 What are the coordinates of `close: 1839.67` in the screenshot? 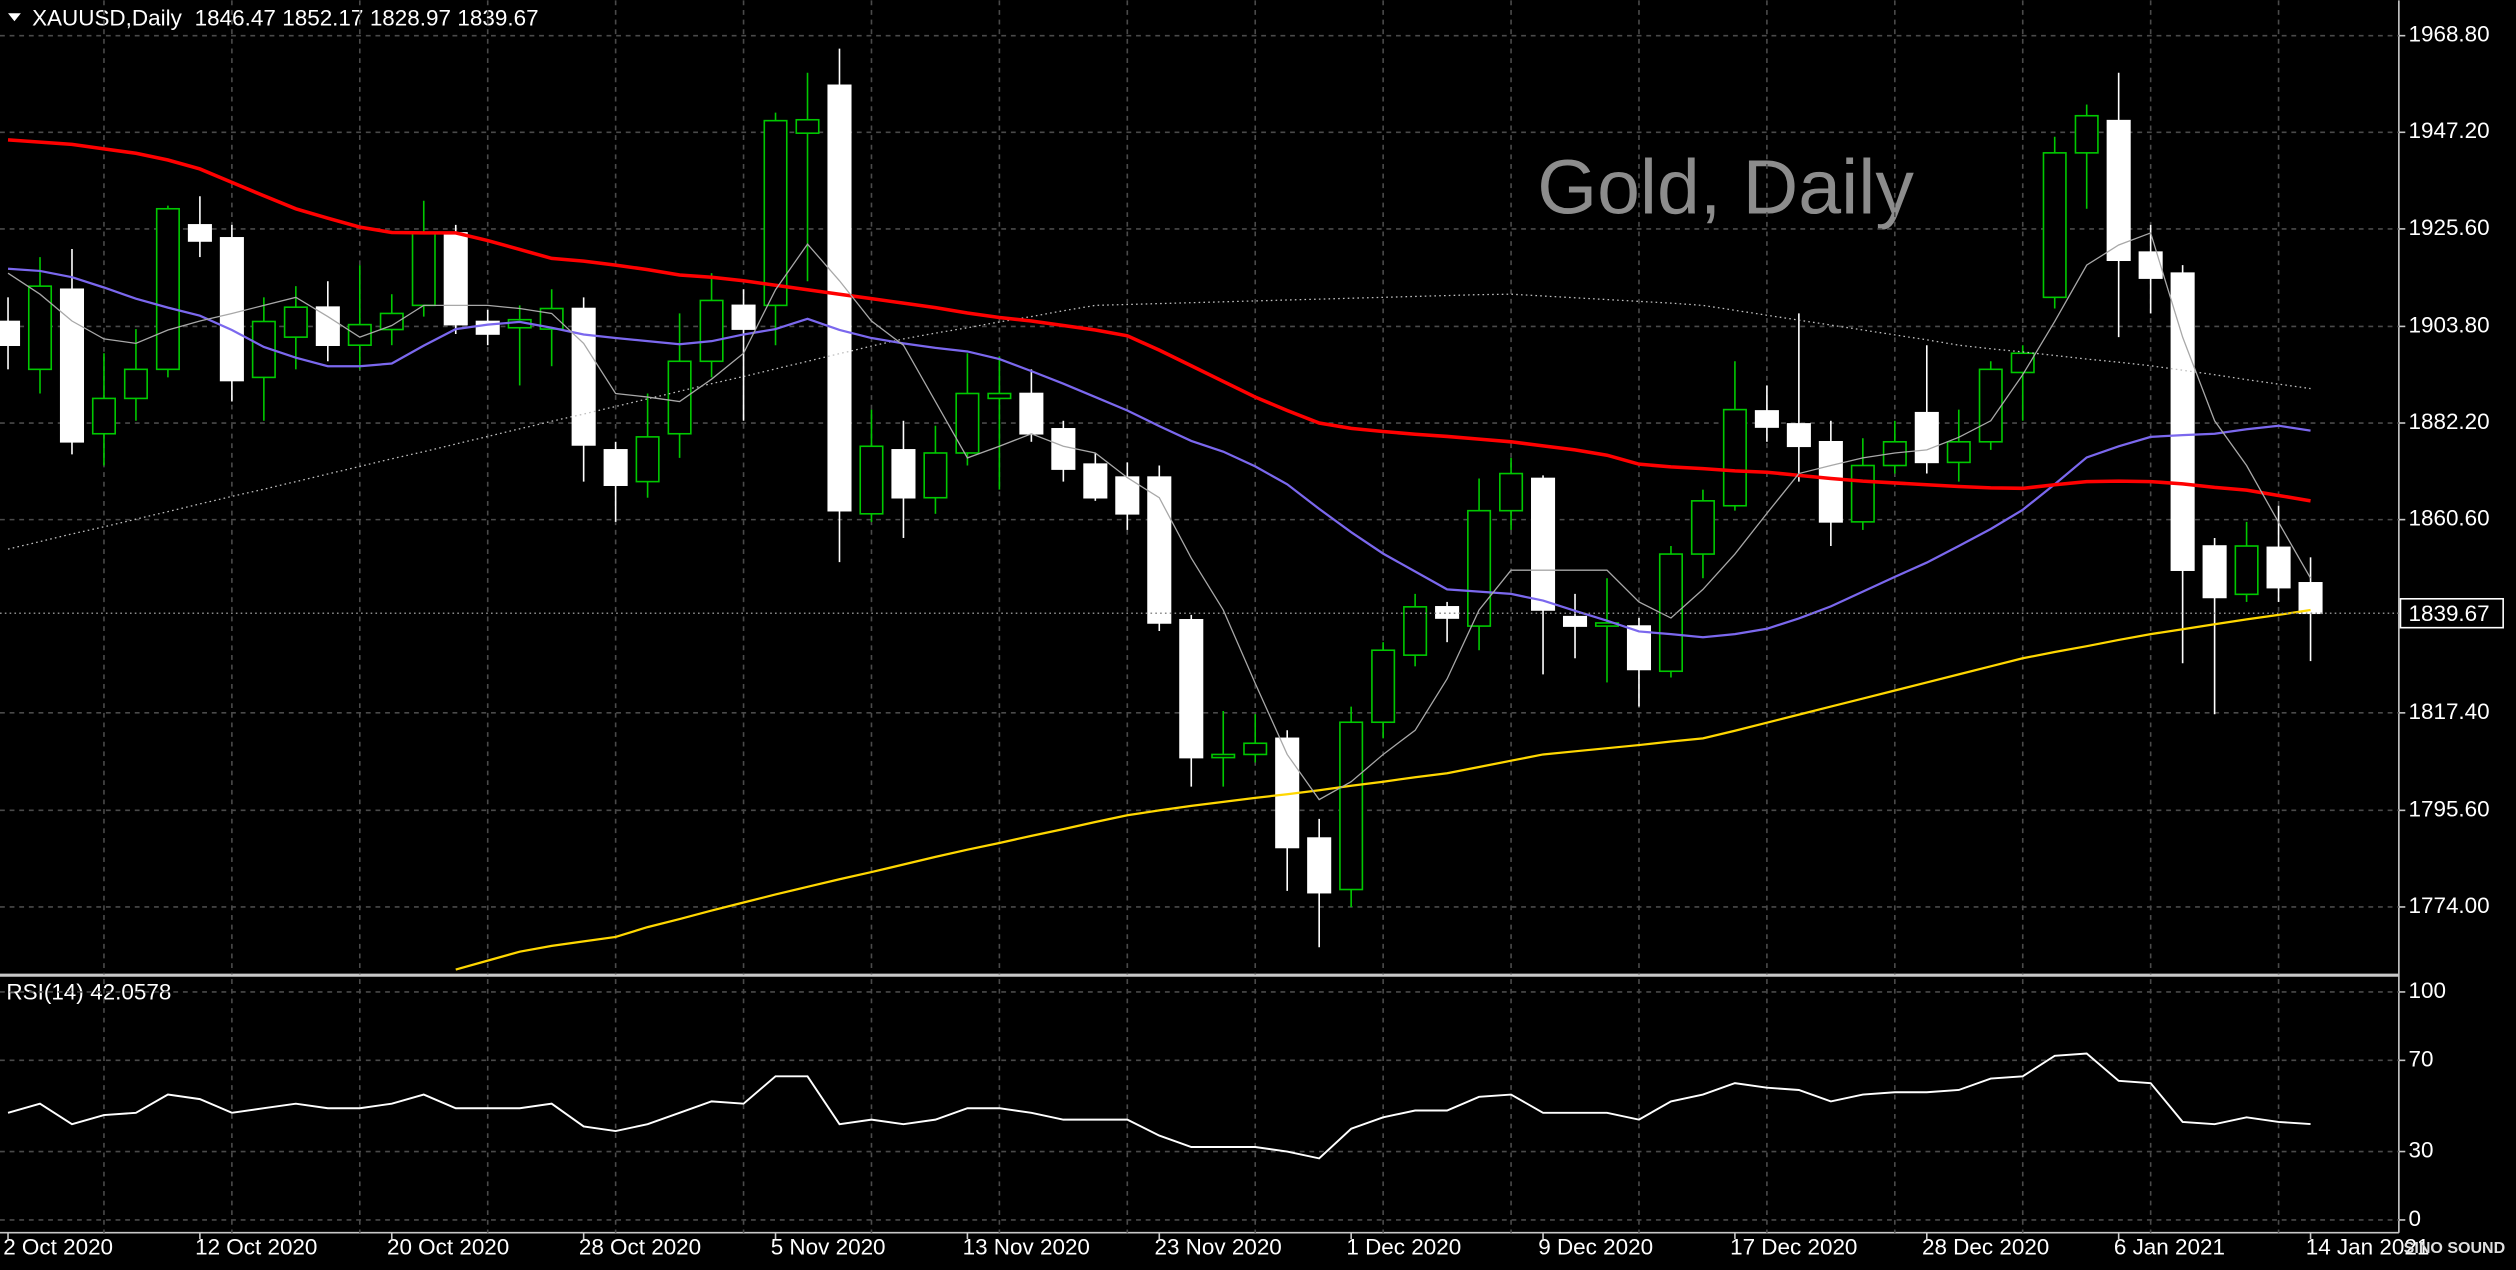 It's located at (497, 18).